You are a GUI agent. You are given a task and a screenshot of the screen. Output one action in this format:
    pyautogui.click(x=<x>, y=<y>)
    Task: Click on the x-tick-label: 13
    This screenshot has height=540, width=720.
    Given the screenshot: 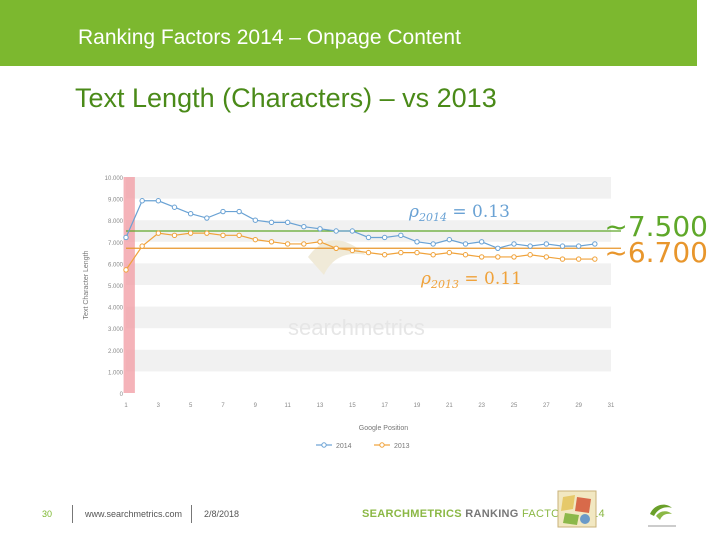 What is the action you would take?
    pyautogui.click(x=320, y=406)
    